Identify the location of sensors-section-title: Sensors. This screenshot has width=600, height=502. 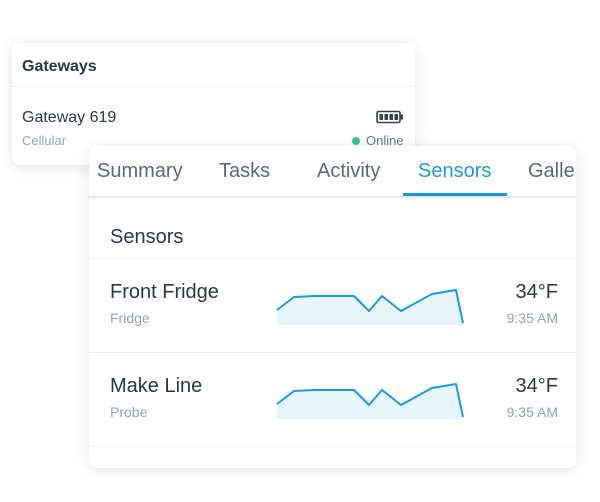
(147, 237).